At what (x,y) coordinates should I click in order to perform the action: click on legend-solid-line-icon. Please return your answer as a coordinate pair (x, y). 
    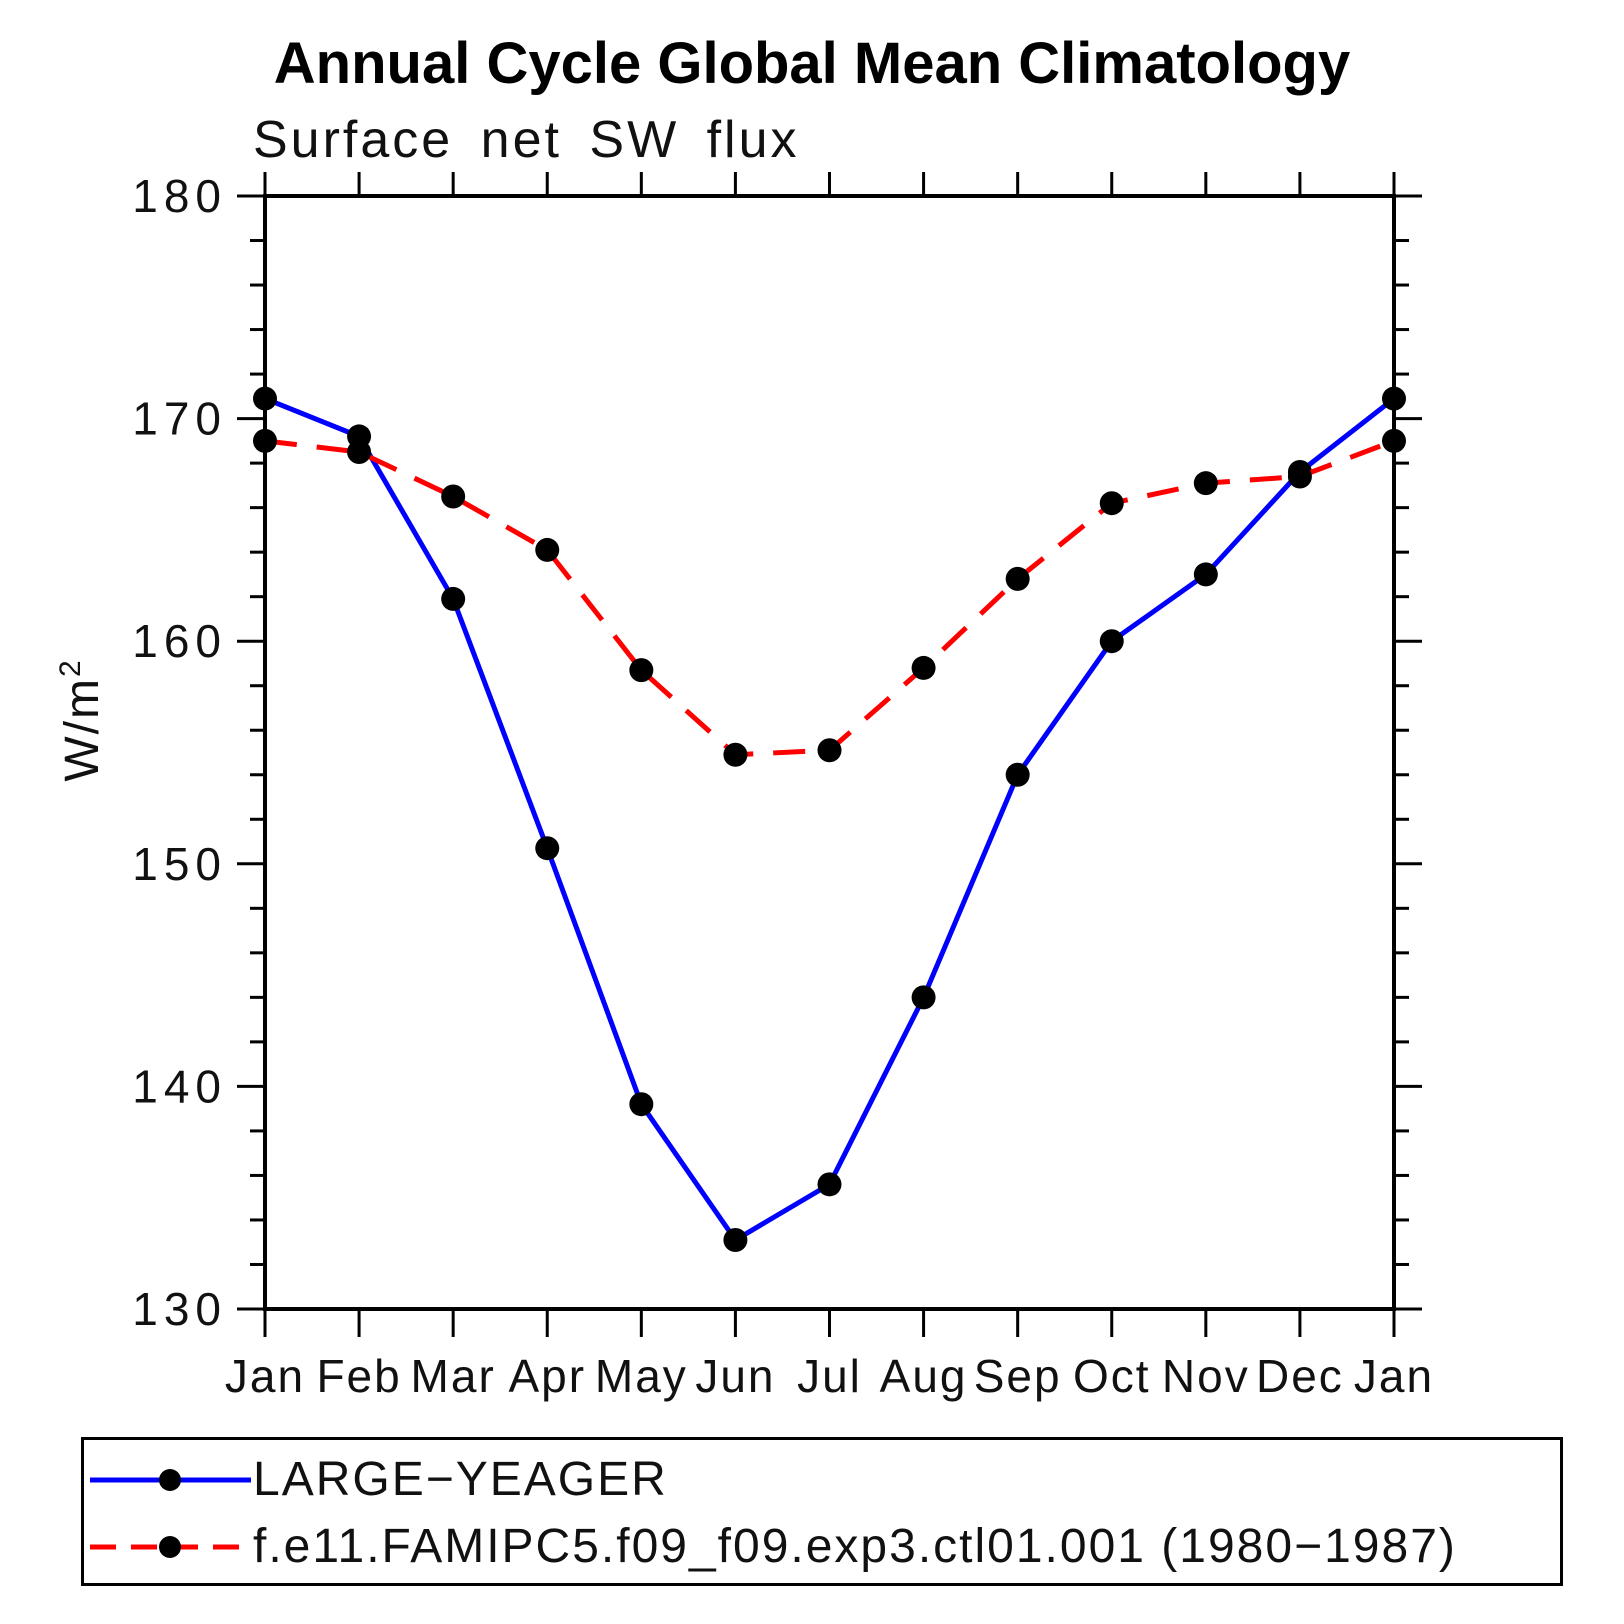
    Looking at the image, I should click on (170, 1479).